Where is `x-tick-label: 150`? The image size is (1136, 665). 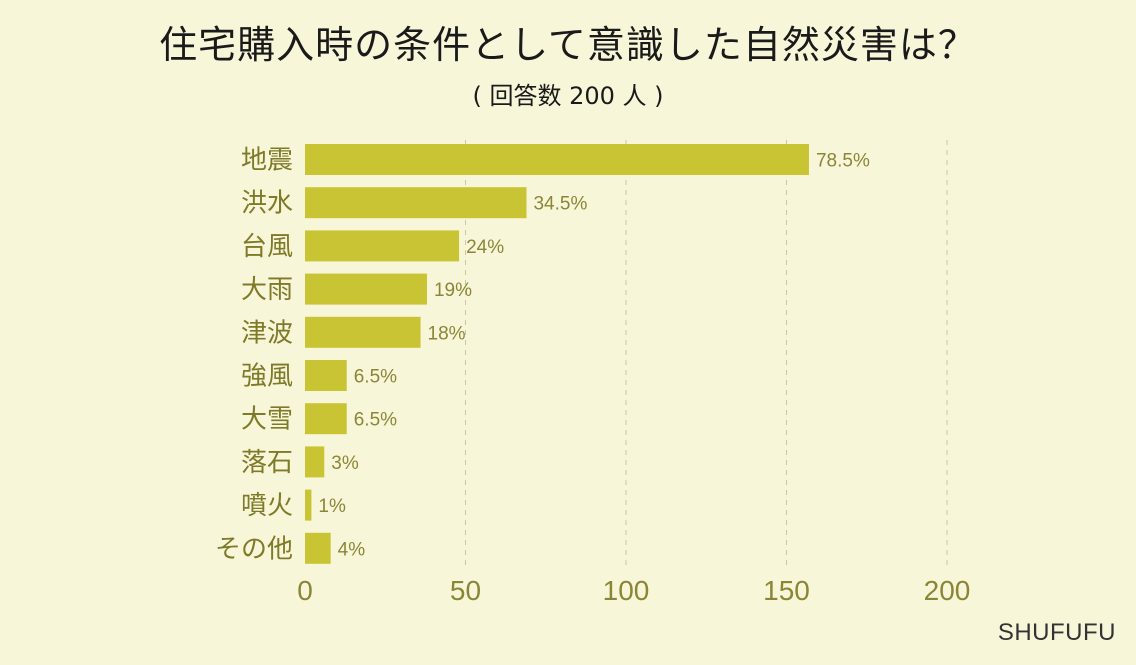
x-tick-label: 150 is located at coordinates (786, 590).